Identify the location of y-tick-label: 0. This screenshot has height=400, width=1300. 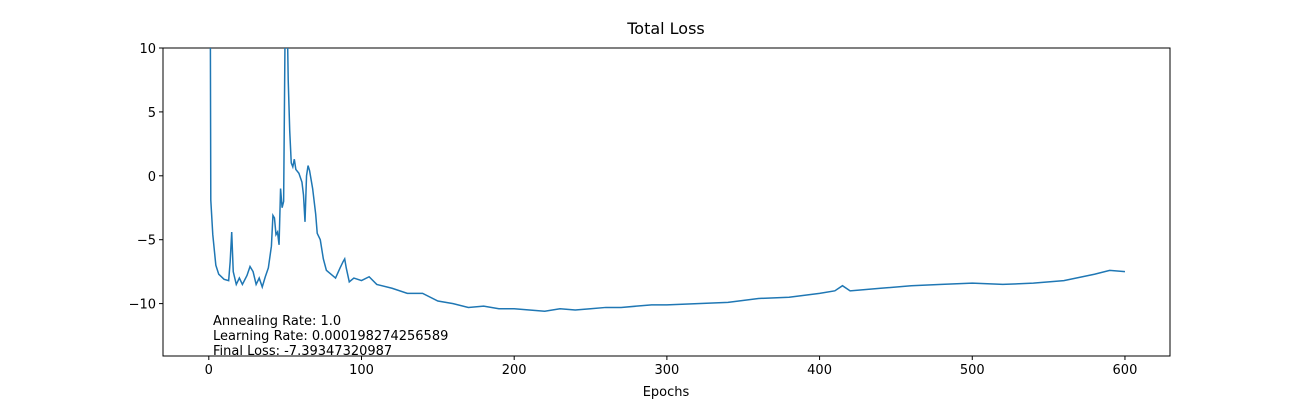
(152, 177).